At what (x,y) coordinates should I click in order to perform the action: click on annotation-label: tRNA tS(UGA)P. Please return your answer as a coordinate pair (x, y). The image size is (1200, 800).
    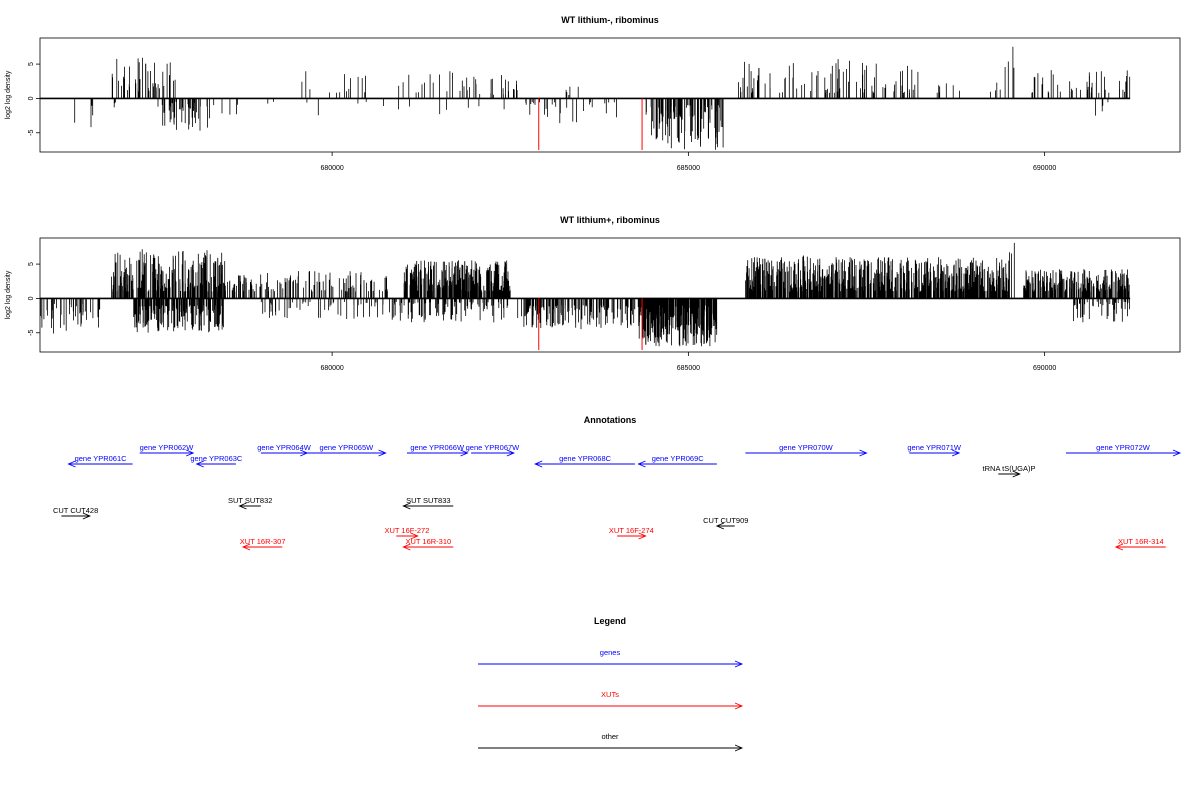
    Looking at the image, I should click on (1009, 468).